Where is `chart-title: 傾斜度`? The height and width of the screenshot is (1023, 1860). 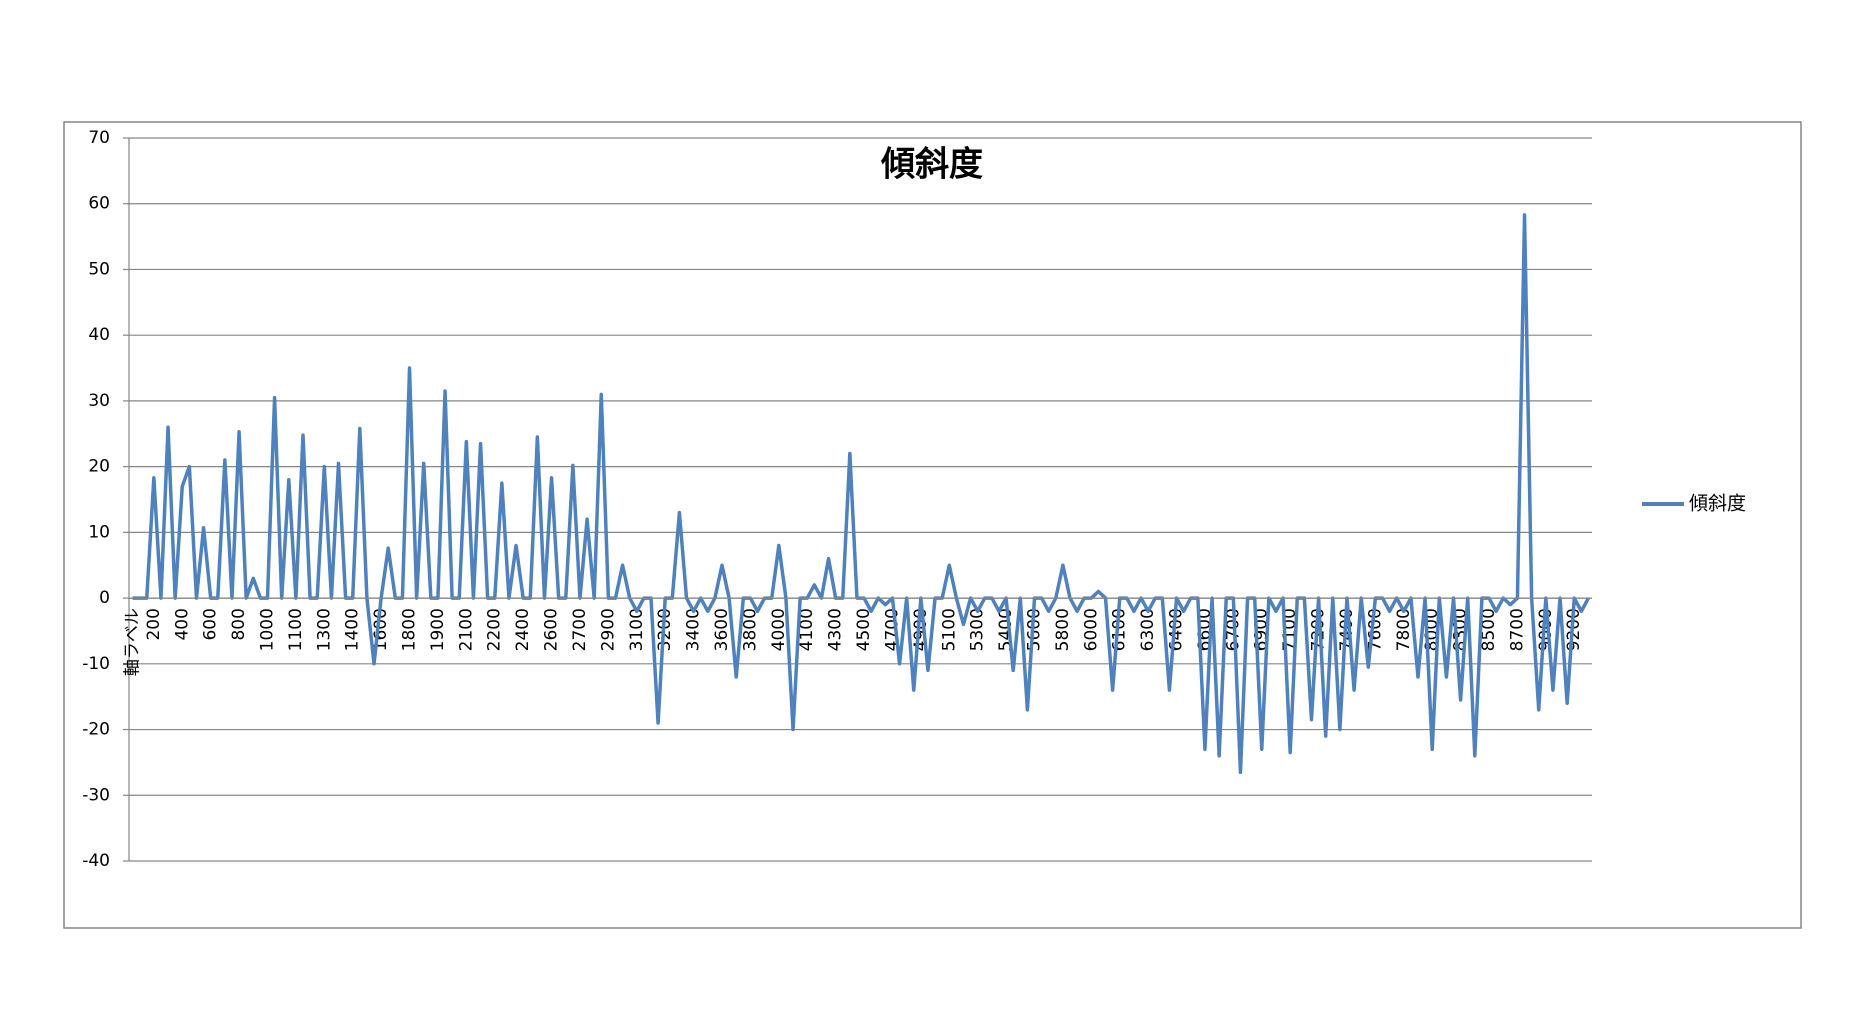 chart-title: 傾斜度 is located at coordinates (931, 165).